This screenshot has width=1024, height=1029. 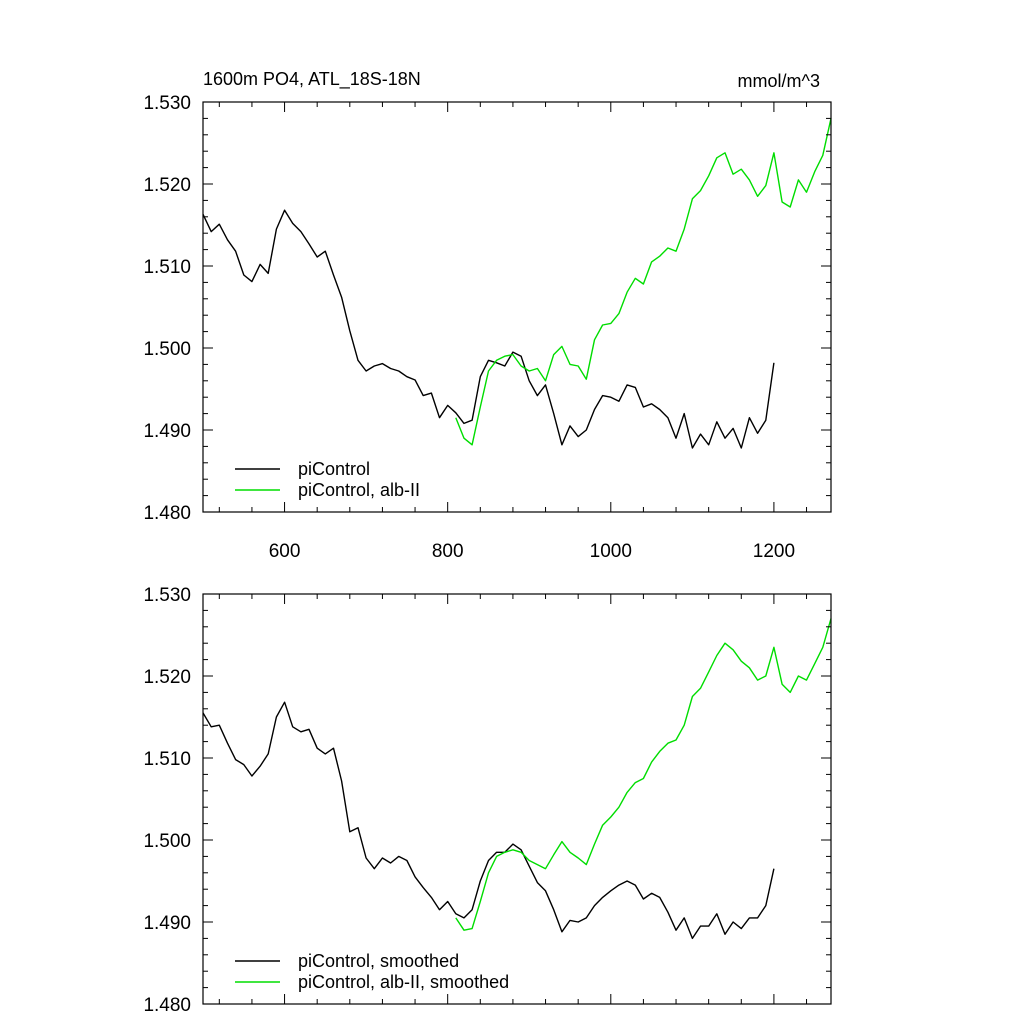 I want to click on legend-label-picontrol-smoothed: piControl, smoothed, so click(x=378, y=961).